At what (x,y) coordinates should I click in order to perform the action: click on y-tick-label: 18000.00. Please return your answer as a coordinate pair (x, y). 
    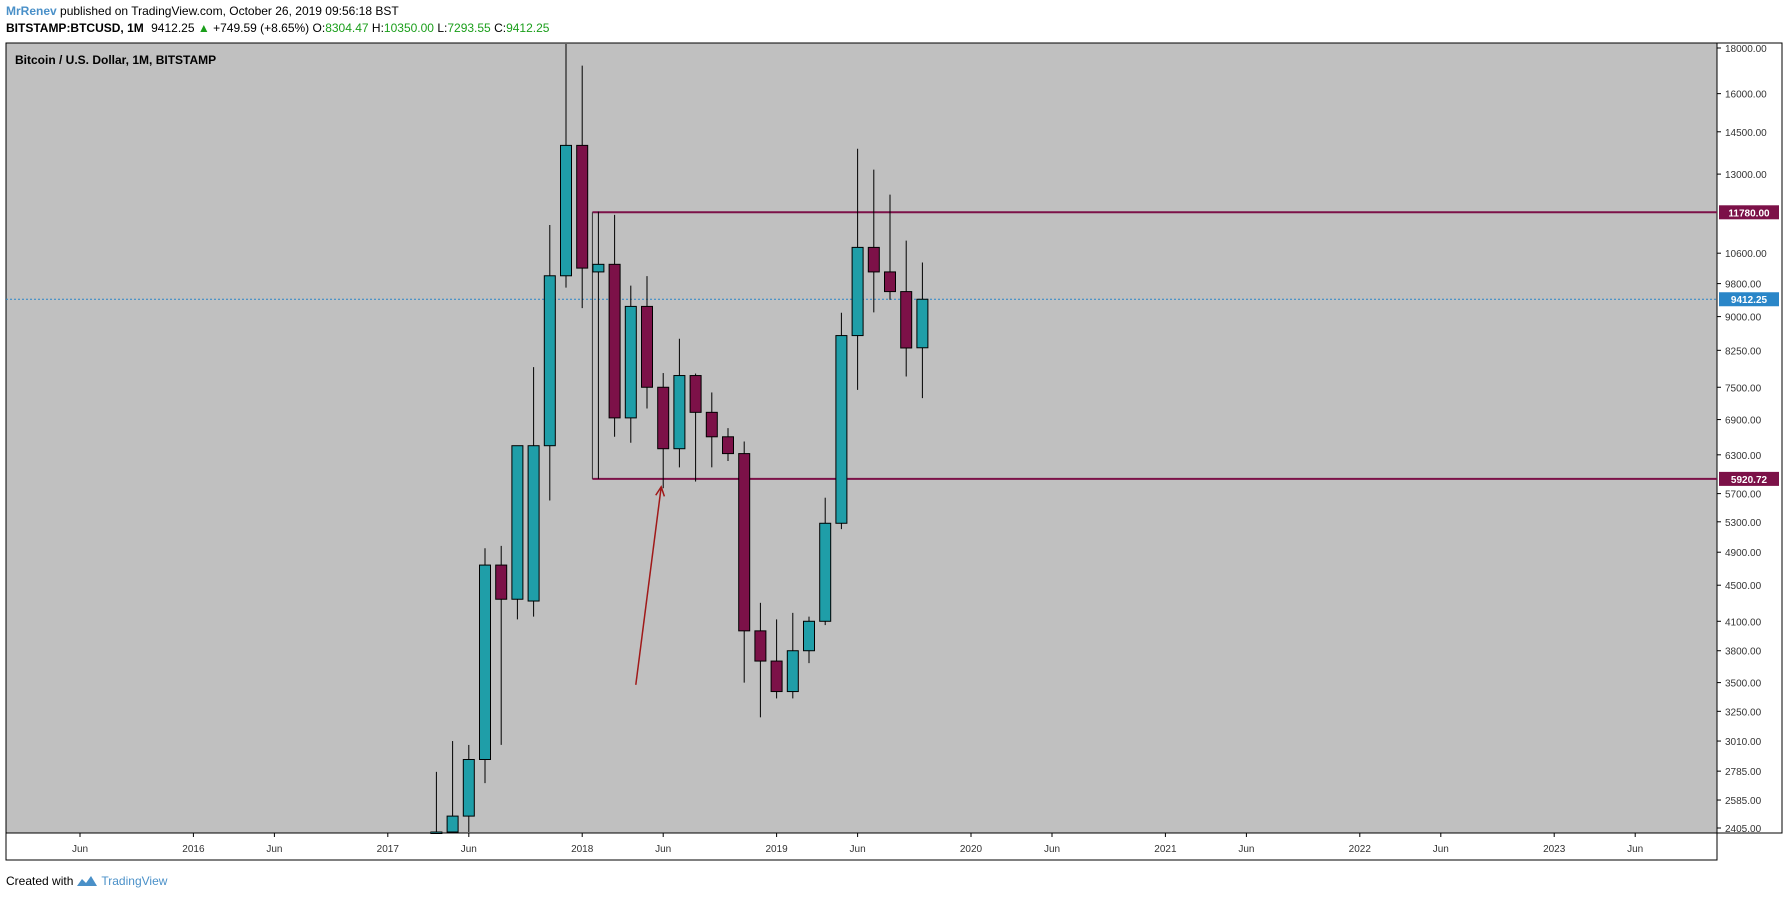
    Looking at the image, I should click on (1746, 49).